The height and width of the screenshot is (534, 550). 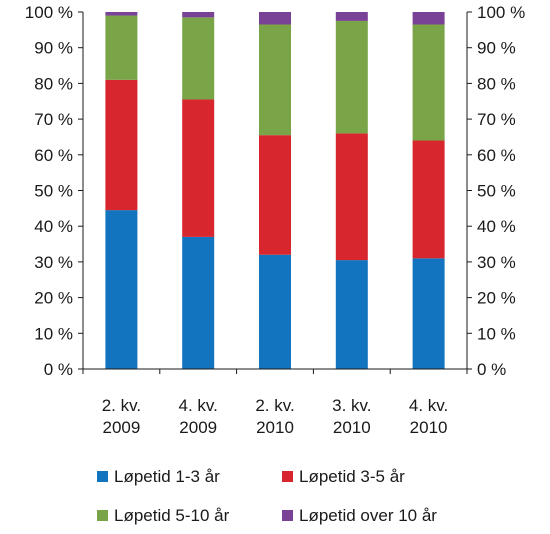 I want to click on y-tick-label-left: 20 %, so click(x=53, y=298).